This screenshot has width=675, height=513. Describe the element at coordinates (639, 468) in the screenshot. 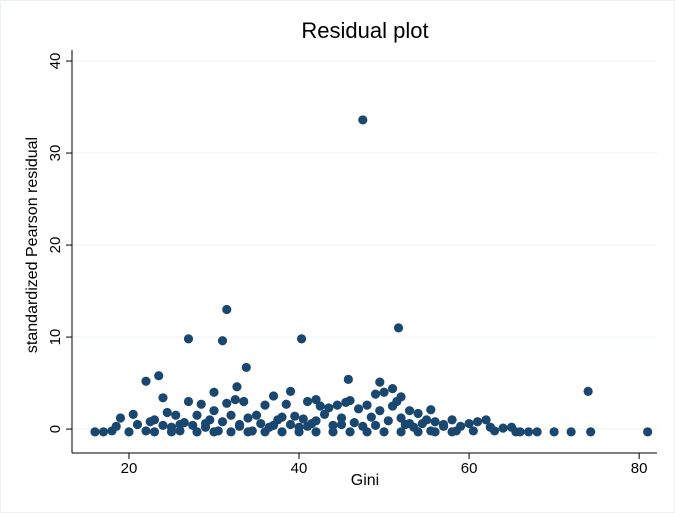

I see `x-tick-label: 80` at that location.